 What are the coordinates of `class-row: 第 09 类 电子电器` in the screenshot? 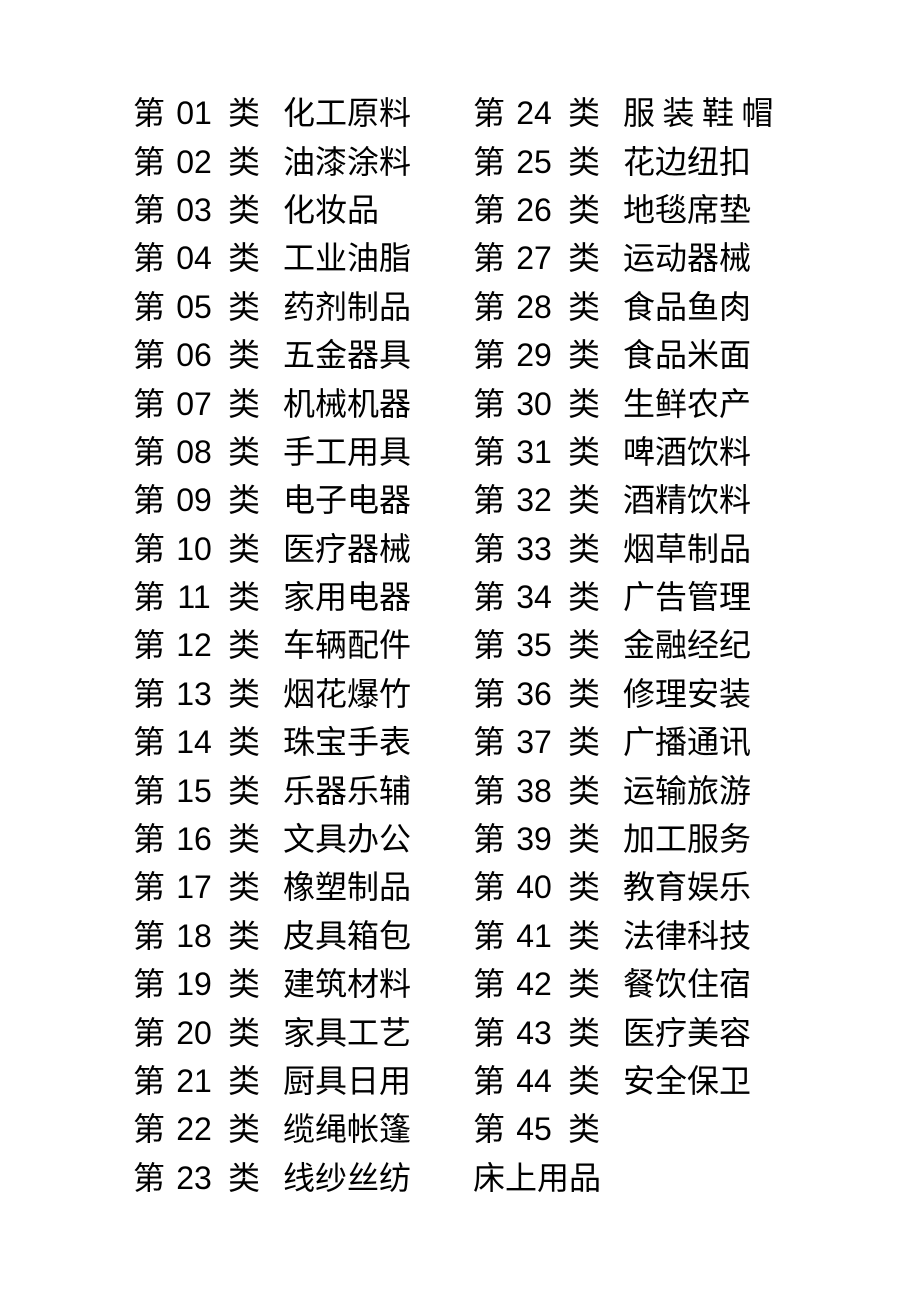 It's located at (272, 500).